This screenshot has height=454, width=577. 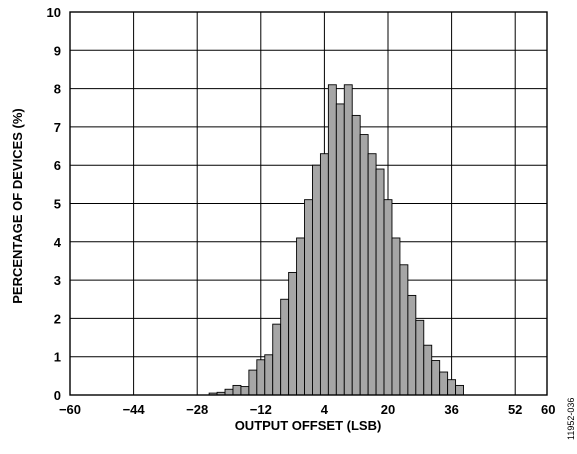 I want to click on y-tick-label: 6, so click(x=57, y=165).